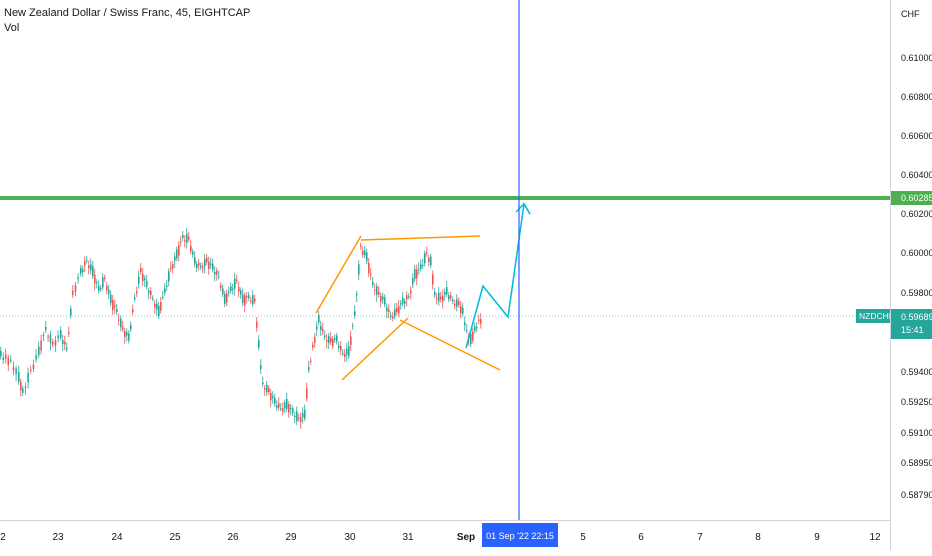 Image resolution: width=932 pixels, height=556 pixels. What do you see at coordinates (758, 537) in the screenshot?
I see `time-tick-label: 8` at bounding box center [758, 537].